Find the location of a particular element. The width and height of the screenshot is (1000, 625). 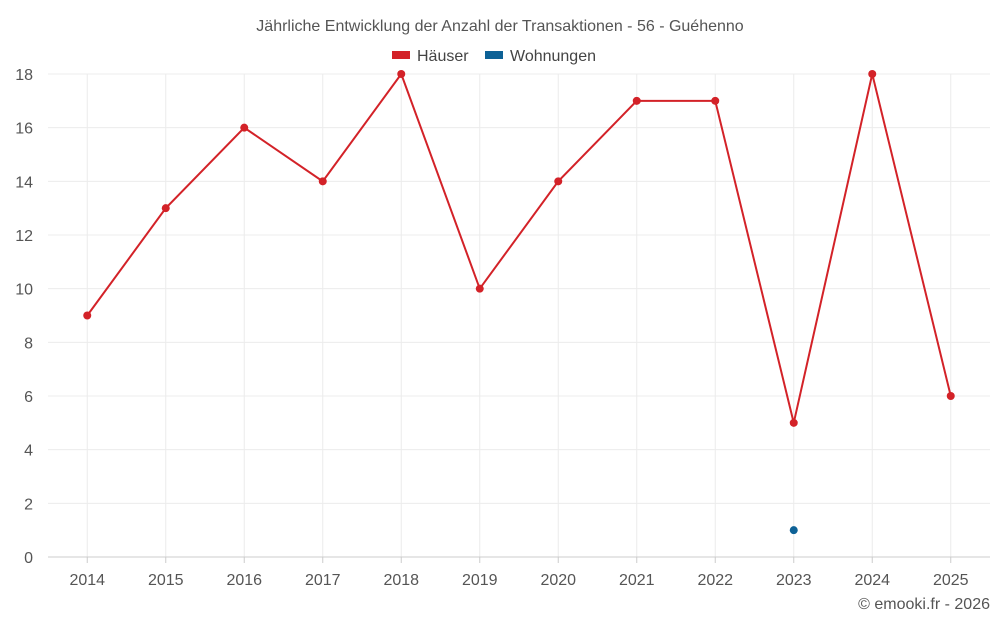

x-tick-label: 2016 is located at coordinates (244, 580).